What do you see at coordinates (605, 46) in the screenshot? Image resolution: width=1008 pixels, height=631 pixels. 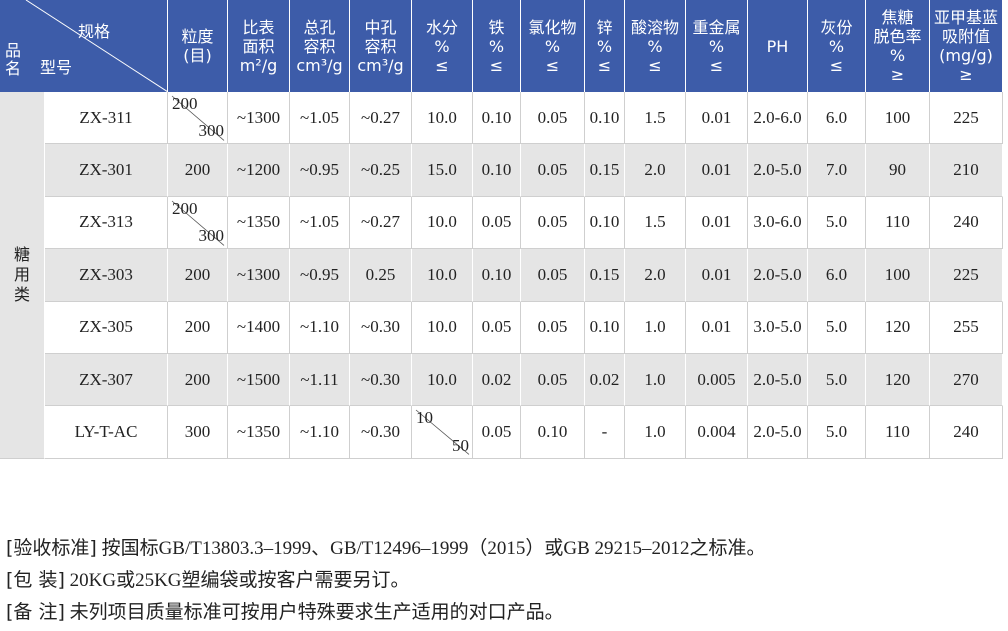 I see `header-cell: 锌% ≤` at bounding box center [605, 46].